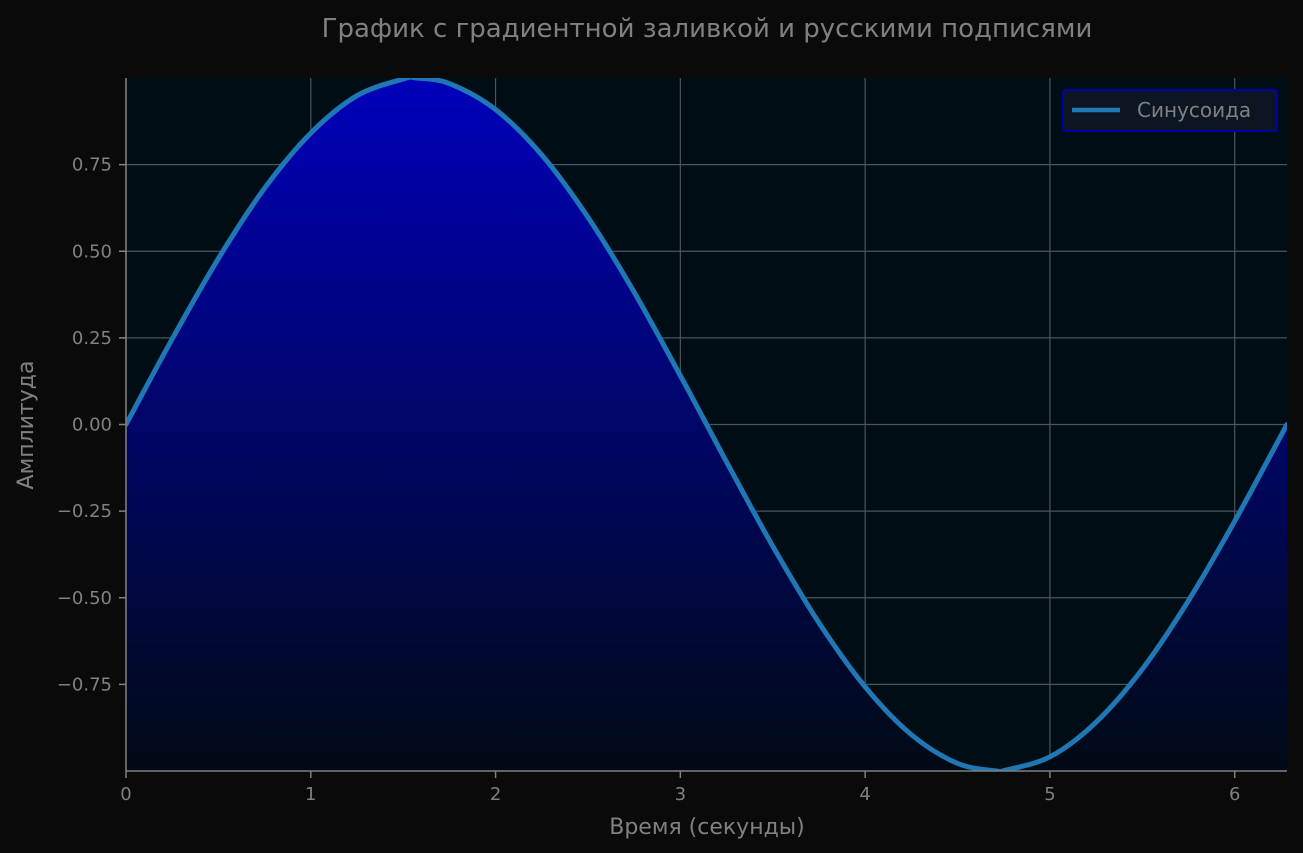 This screenshot has width=1303, height=853. Describe the element at coordinates (1194, 110) in the screenshot. I see `legend-label: Синусоида` at that location.